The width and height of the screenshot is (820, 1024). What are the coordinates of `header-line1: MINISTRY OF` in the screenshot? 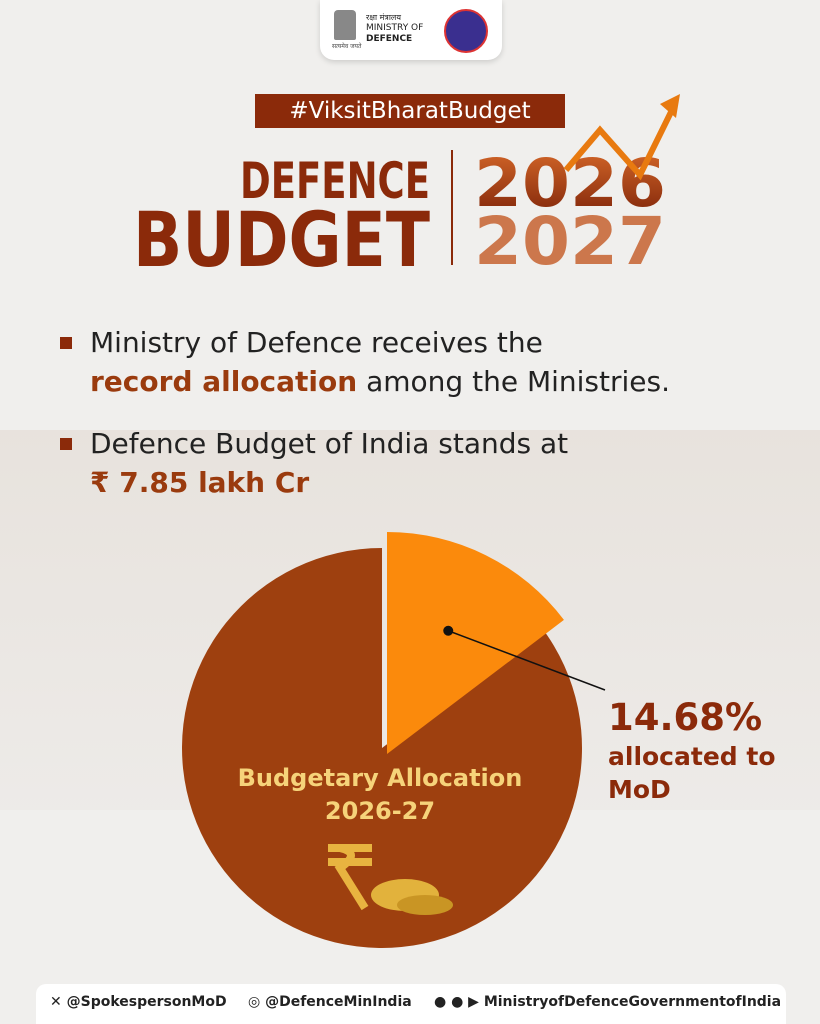 It's located at (395, 28).